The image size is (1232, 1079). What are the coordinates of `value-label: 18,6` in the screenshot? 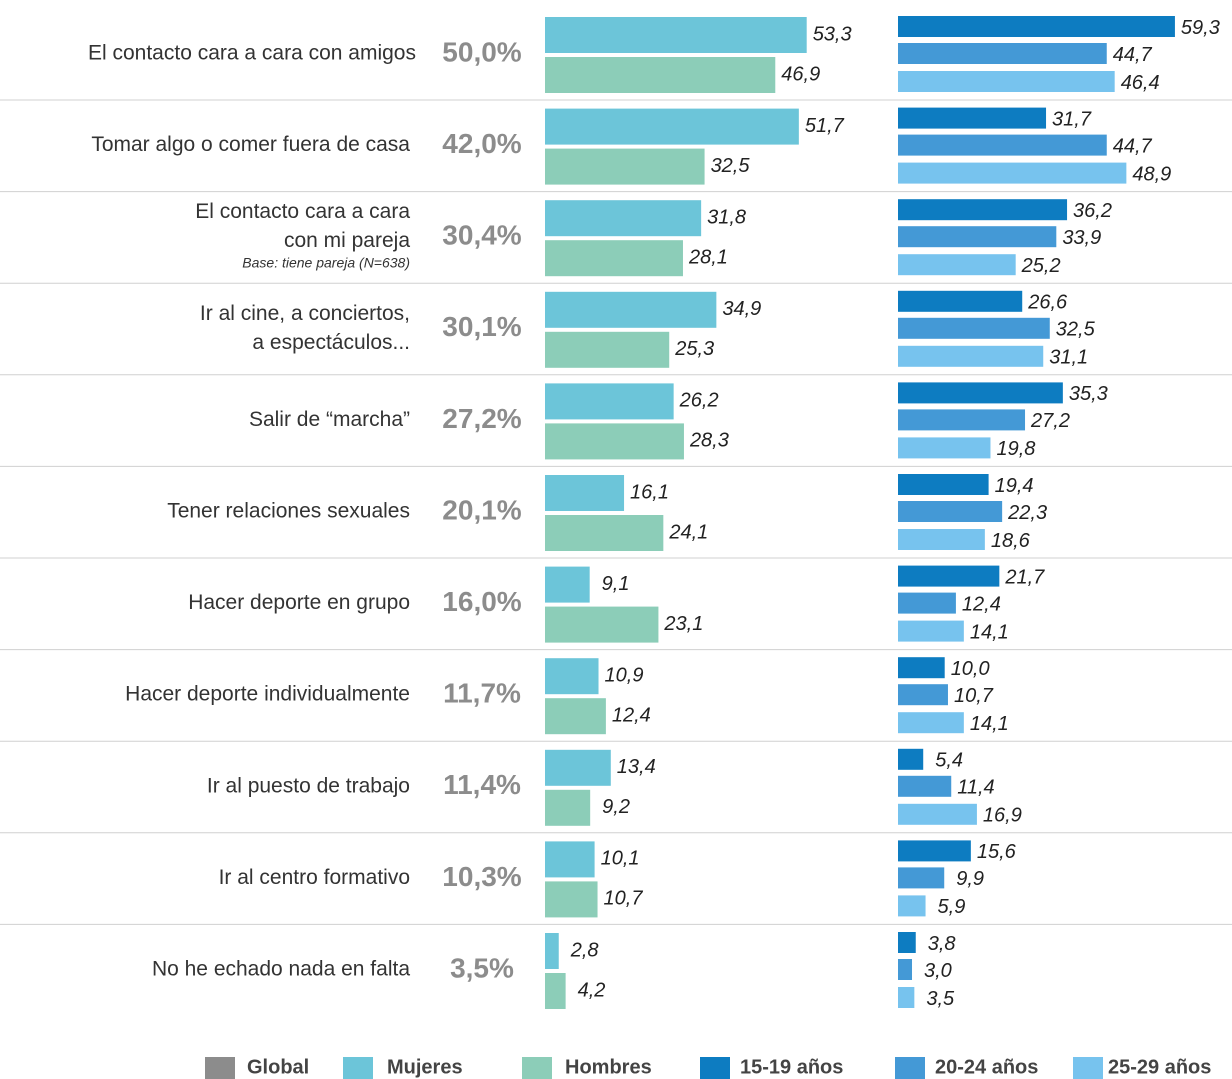 It's located at (1011, 541).